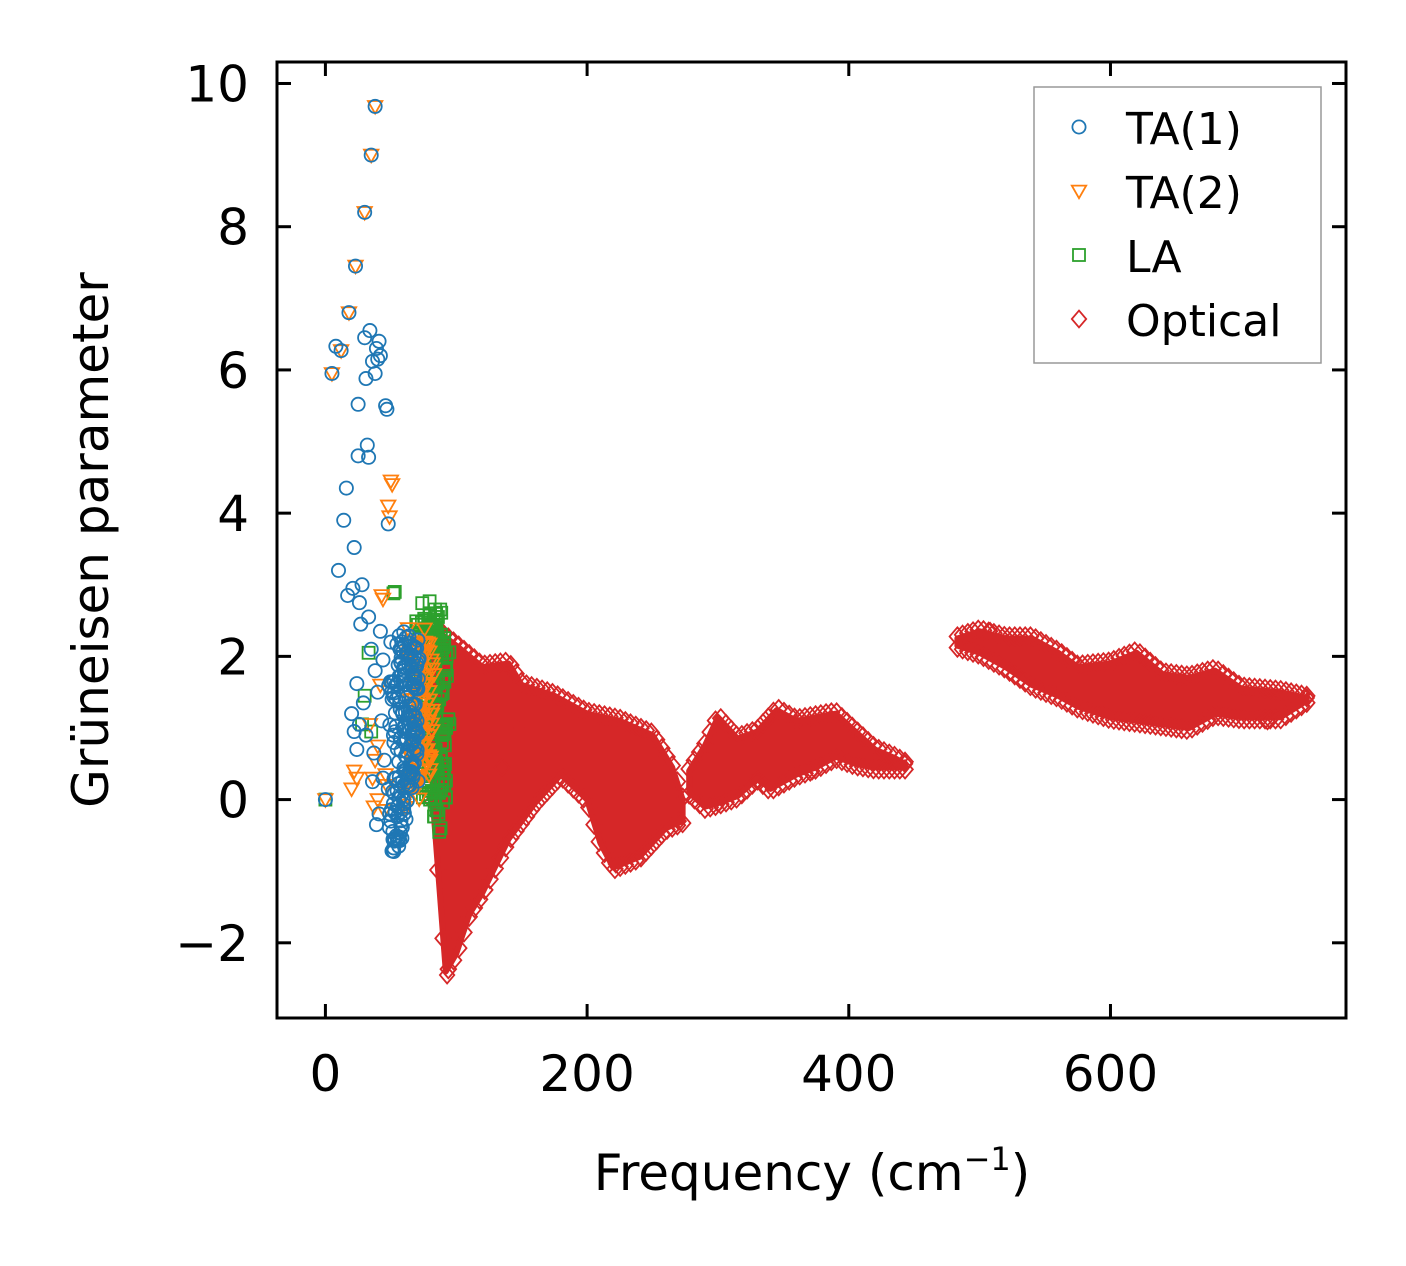 The width and height of the screenshot is (1406, 1266). What do you see at coordinates (233, 371) in the screenshot?
I see `y-tick-label: 6` at bounding box center [233, 371].